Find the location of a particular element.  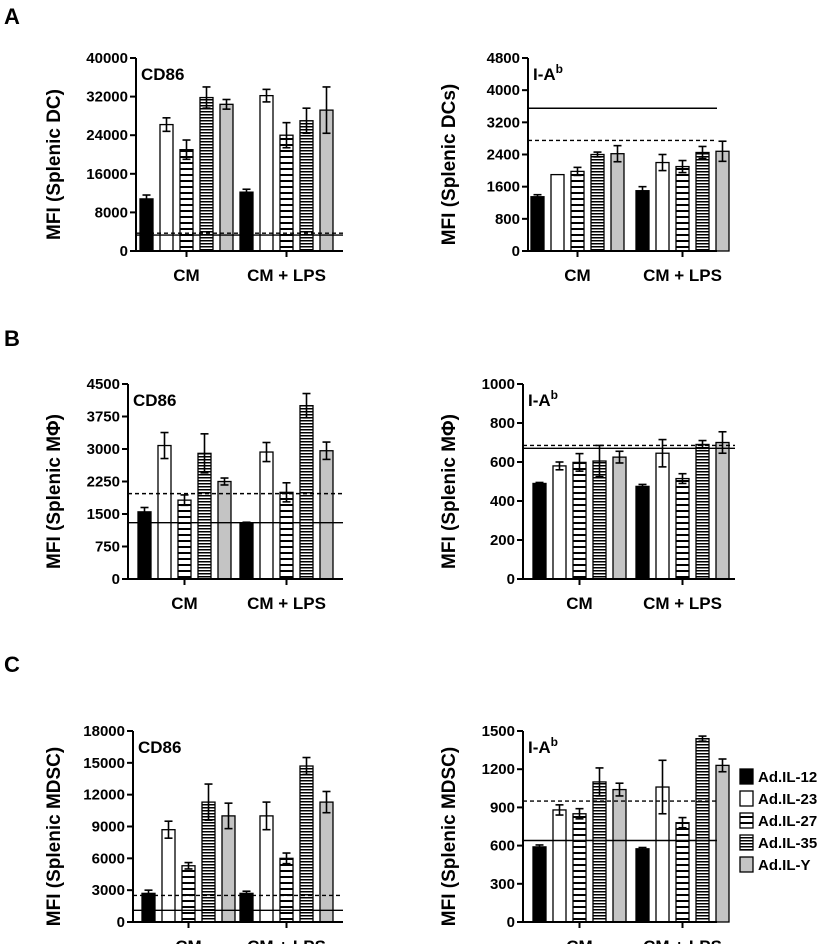

y-tick-label: 2250 is located at coordinates (103, 482).